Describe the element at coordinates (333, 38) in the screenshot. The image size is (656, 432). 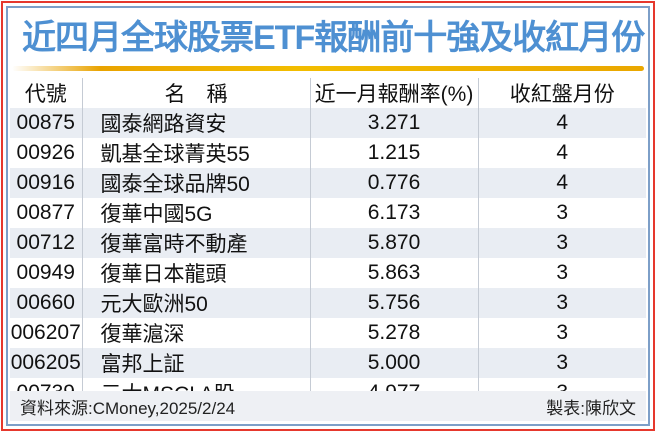
I see `page-title: 近四月全球股票ETF報酬前十強及收紅月份` at that location.